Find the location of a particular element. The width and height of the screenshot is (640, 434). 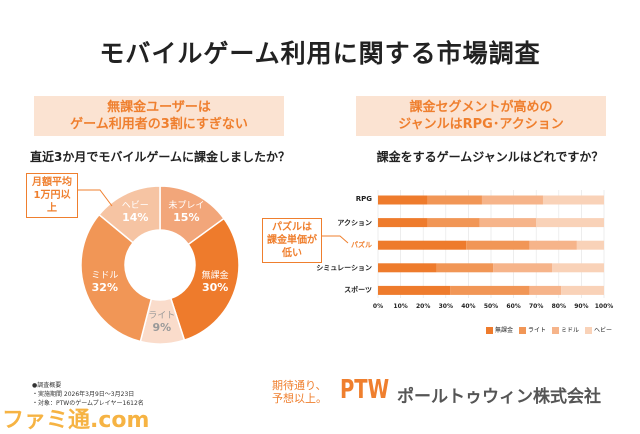

pie-question: 直近3か月でモバイルゲームに課金しましたか？ is located at coordinates (160, 157).